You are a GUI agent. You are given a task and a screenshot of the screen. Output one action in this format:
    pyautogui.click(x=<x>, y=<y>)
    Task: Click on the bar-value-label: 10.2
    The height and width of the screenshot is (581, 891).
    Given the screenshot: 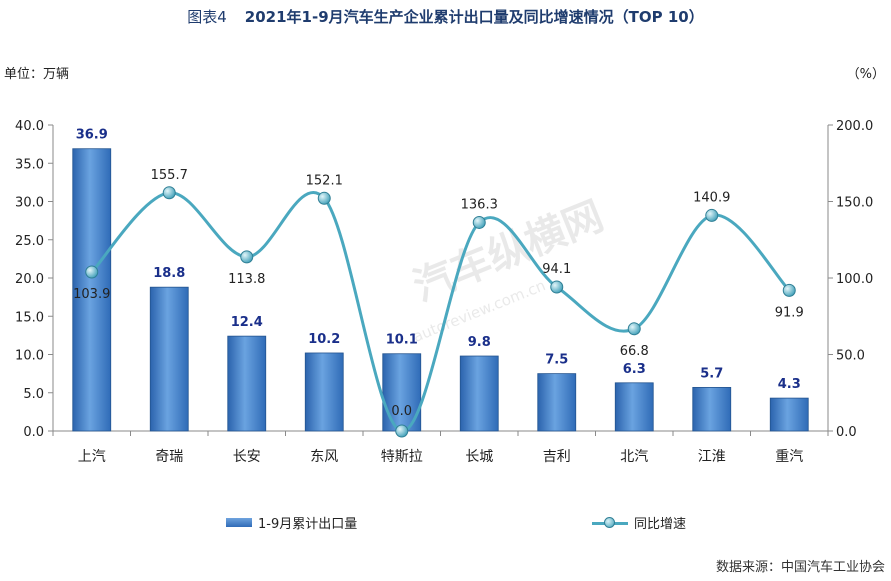 What is the action you would take?
    pyautogui.click(x=324, y=339)
    